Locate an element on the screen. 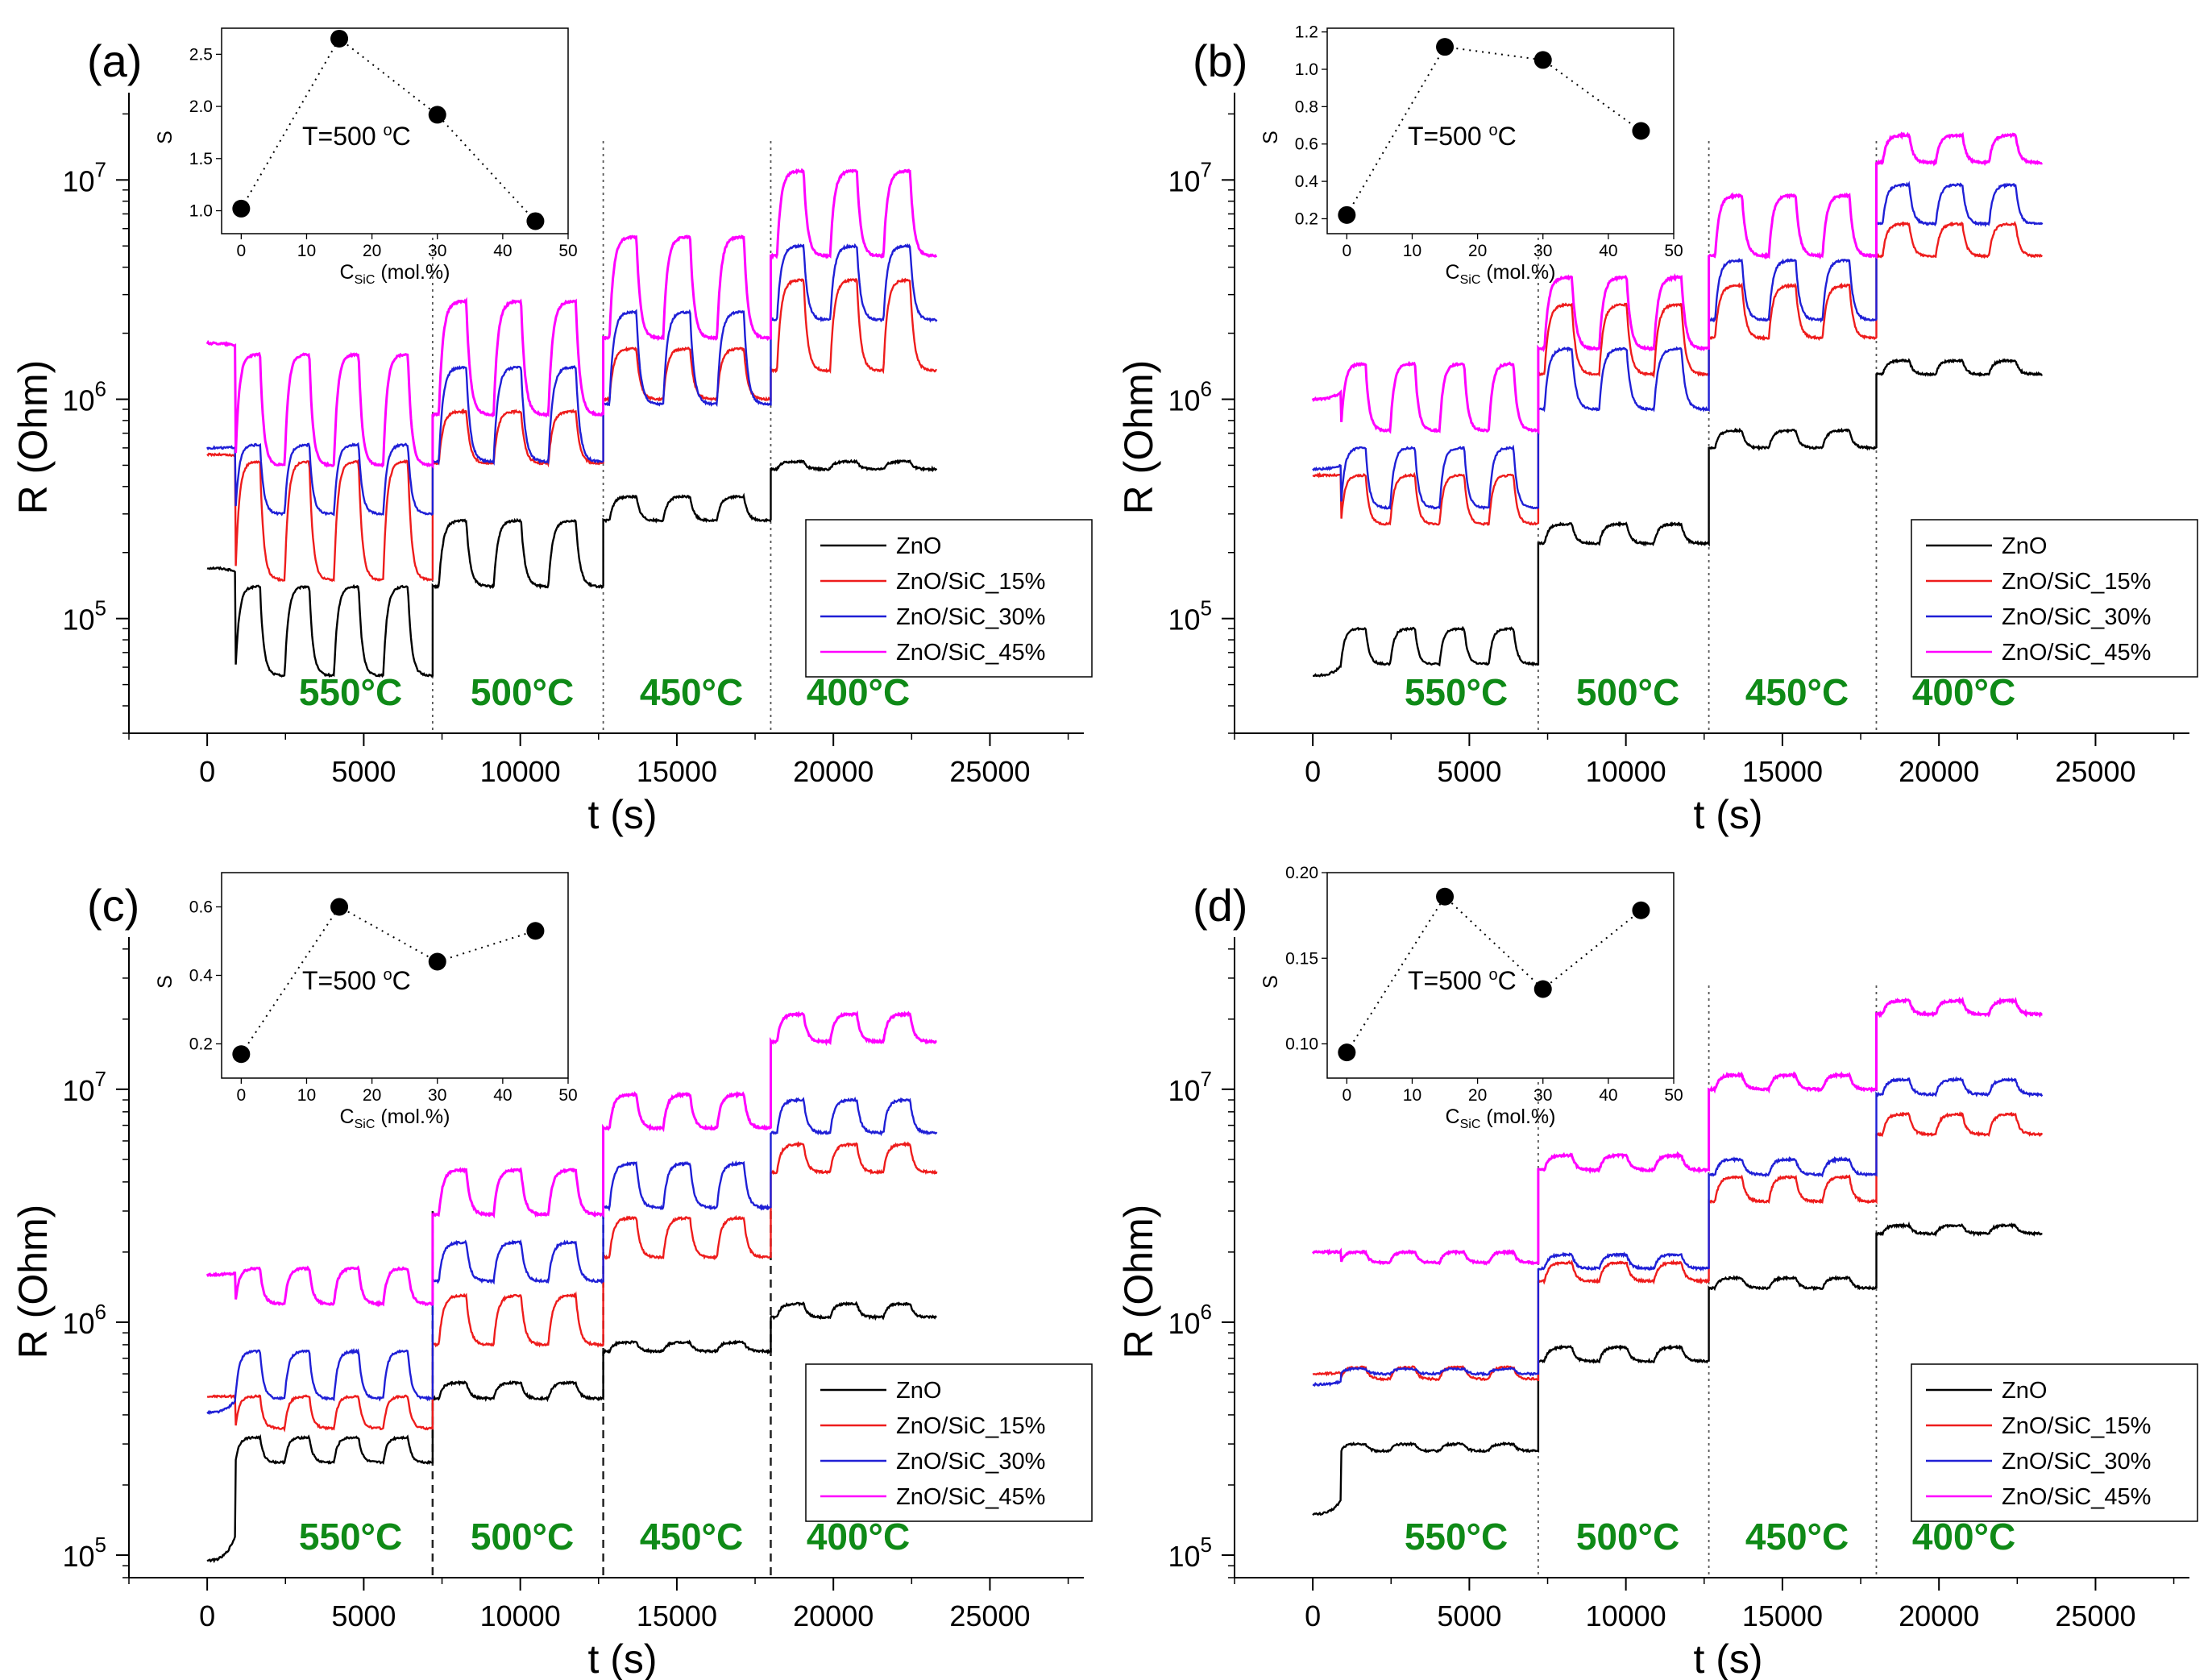 The height and width of the screenshot is (1680, 2212). y-tick-exponent: 5 is located at coordinates (1206, 608).